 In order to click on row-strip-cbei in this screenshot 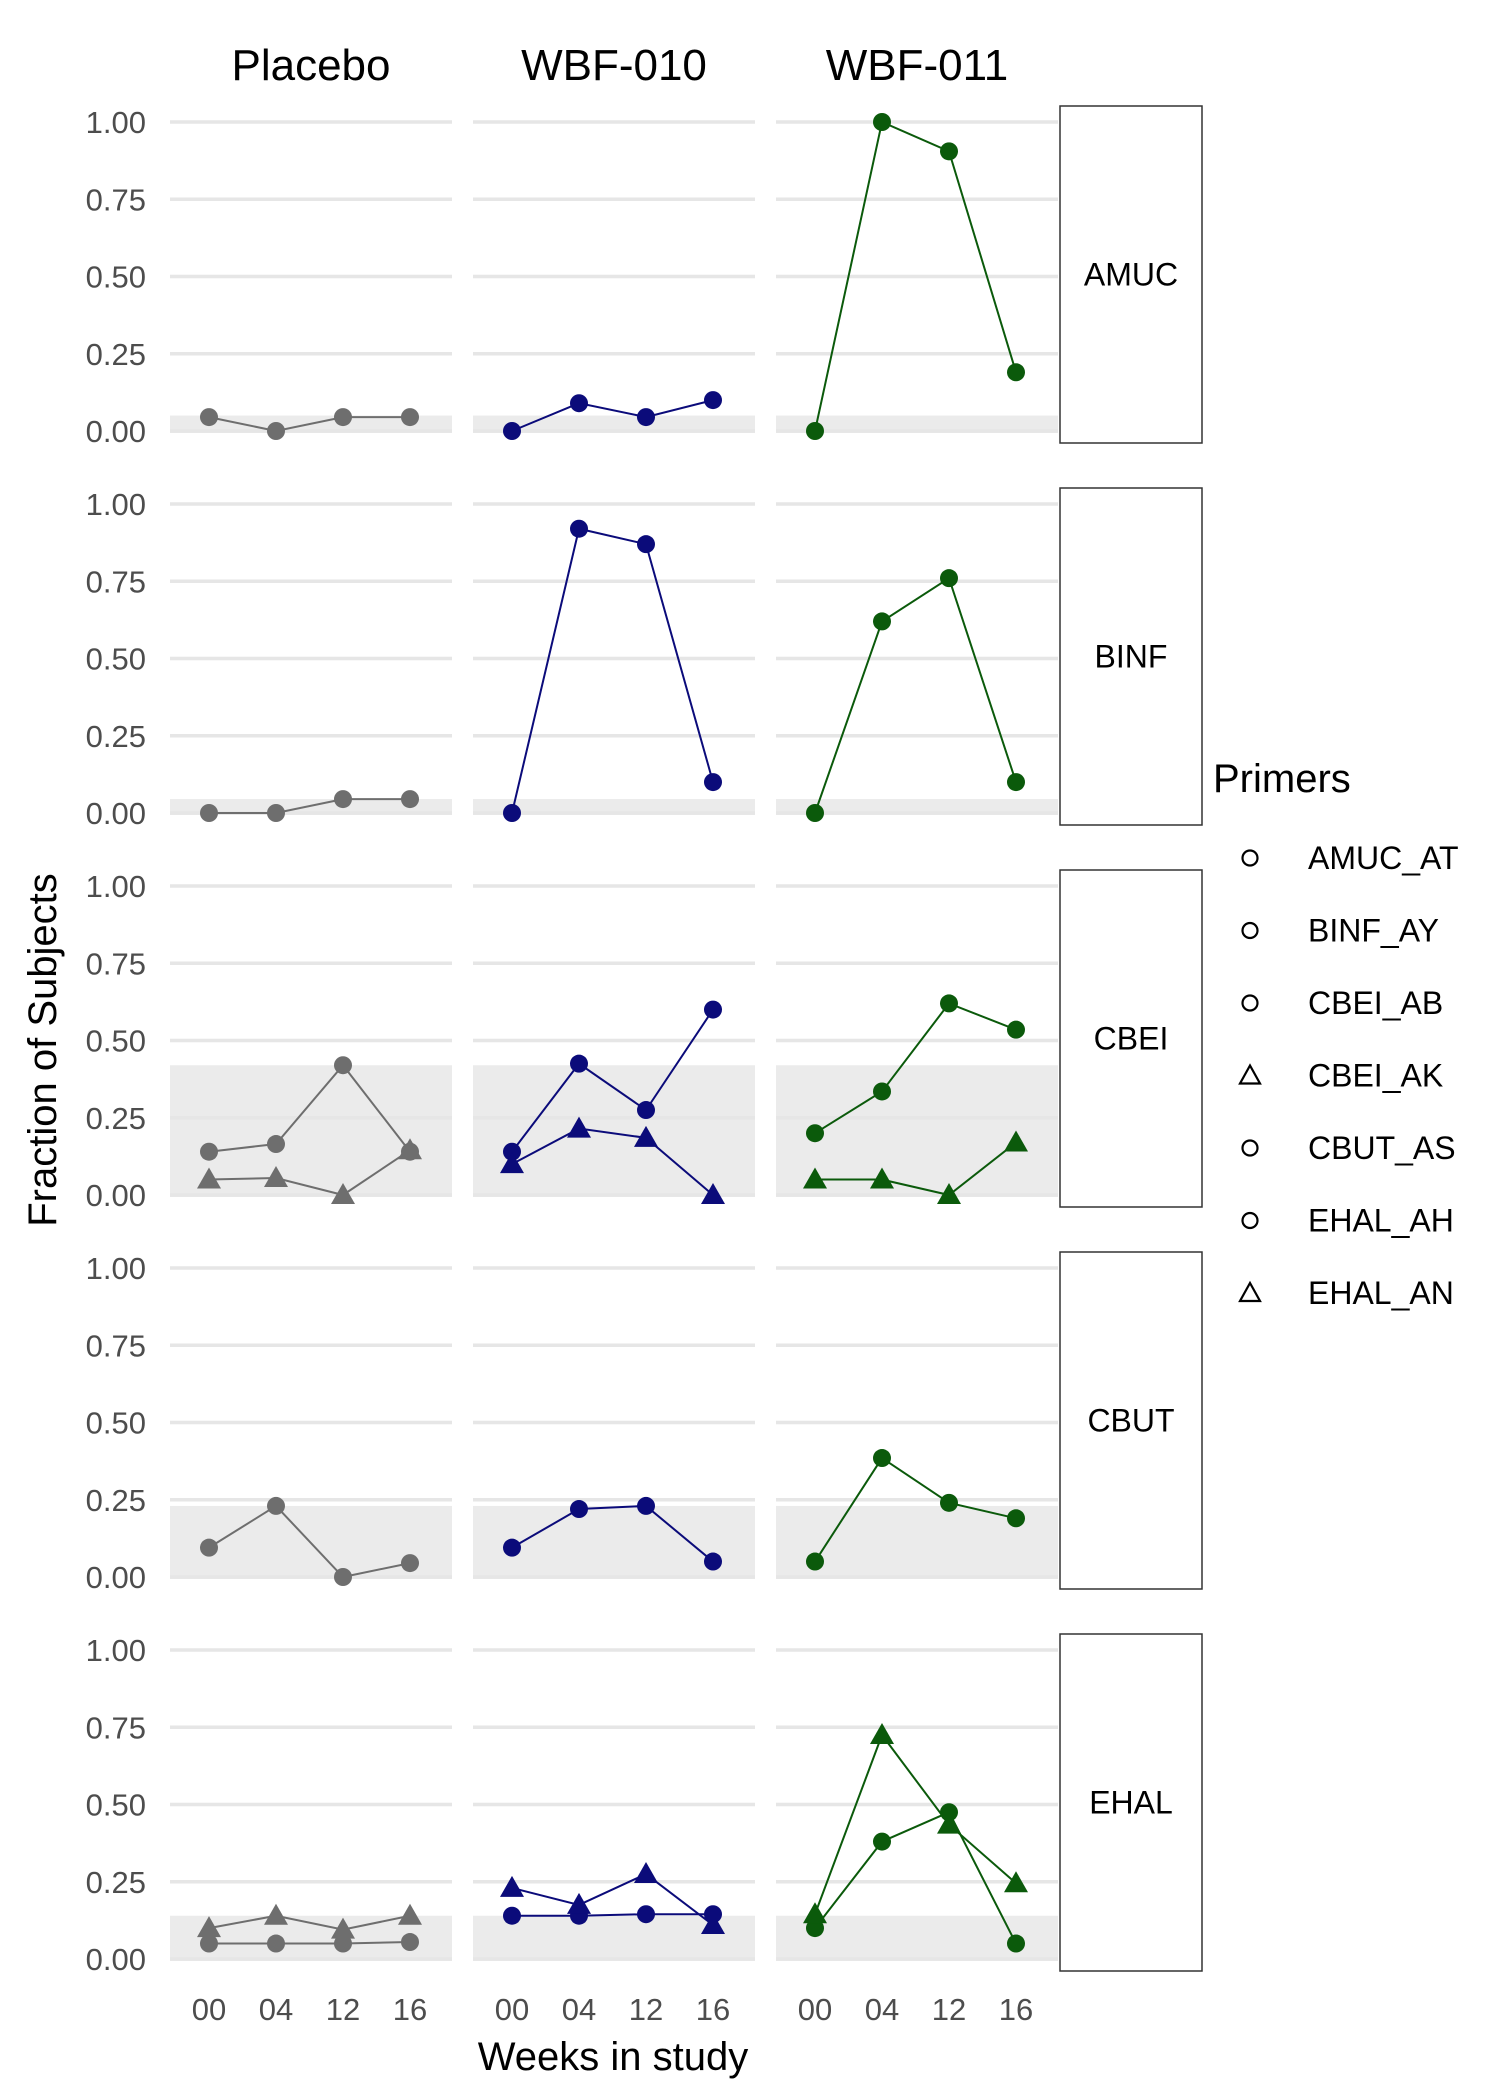, I will do `click(1131, 1038)`.